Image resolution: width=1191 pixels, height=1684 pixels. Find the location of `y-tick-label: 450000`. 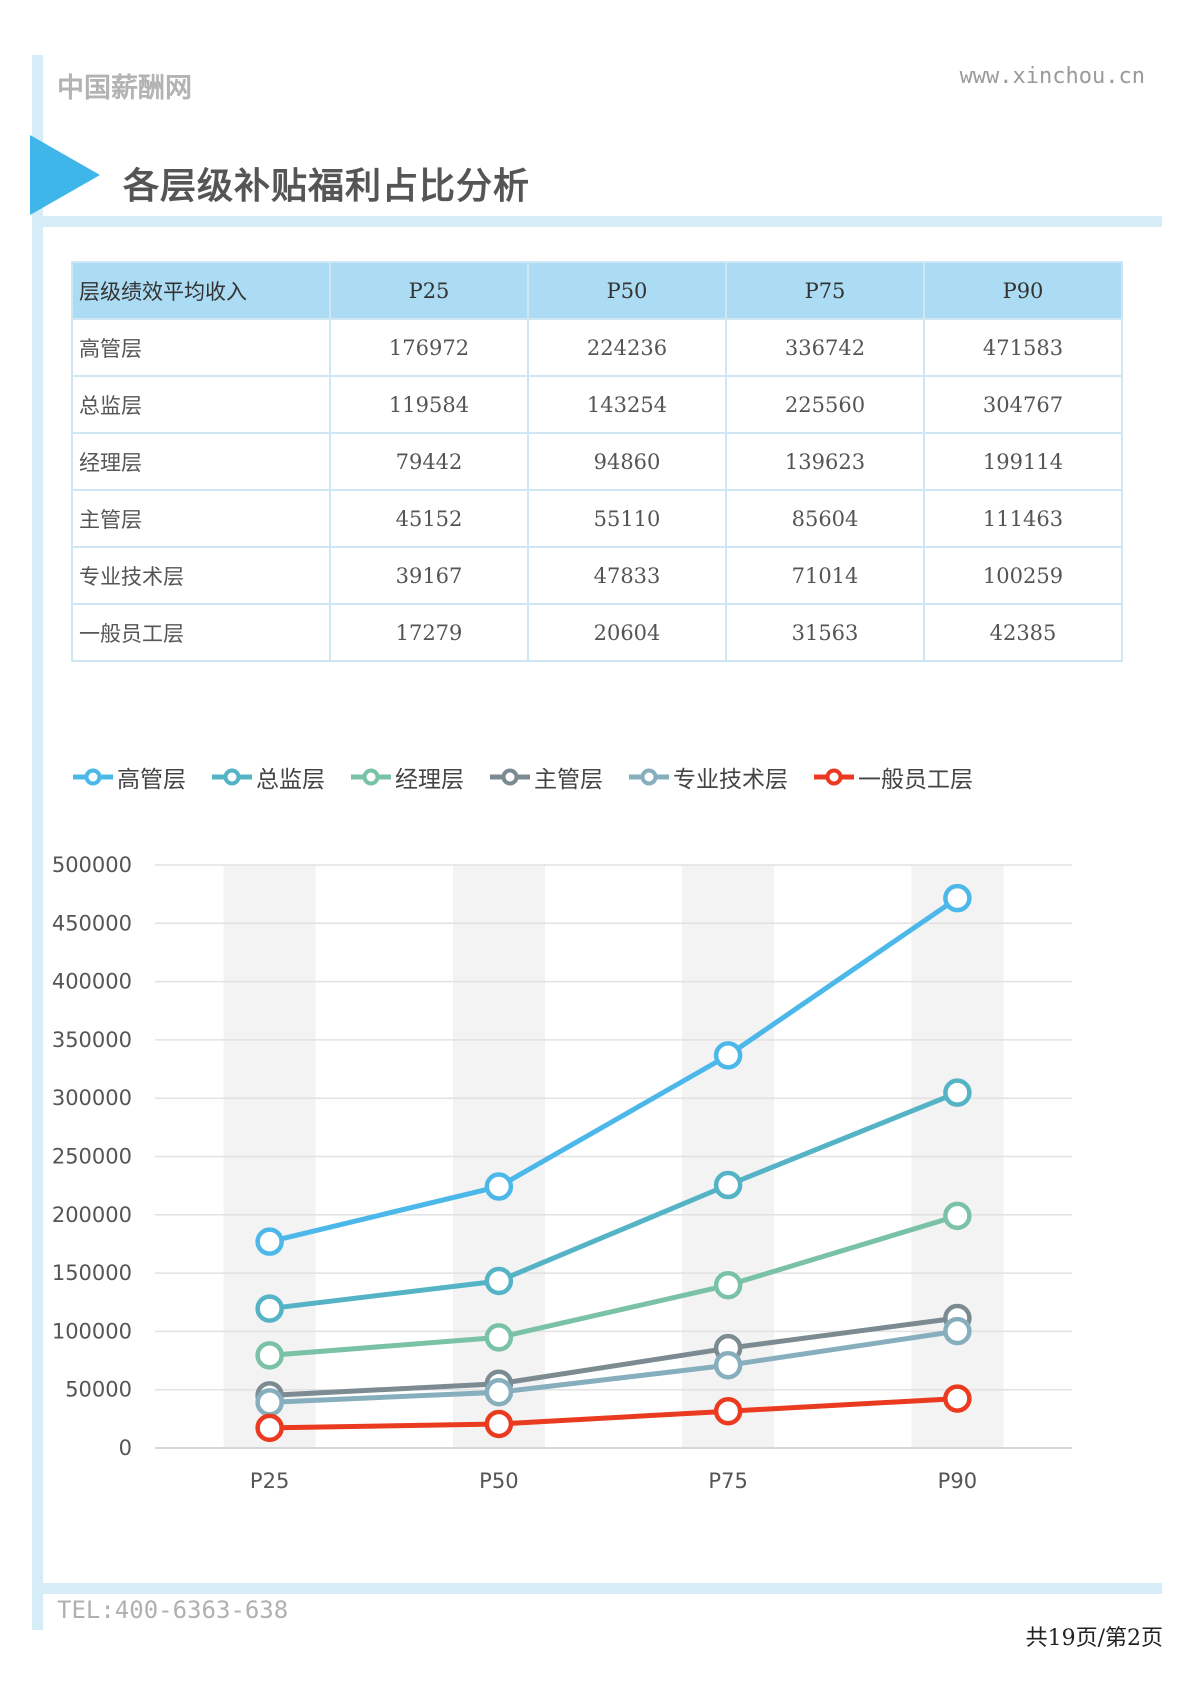

y-tick-label: 450000 is located at coordinates (92, 923).